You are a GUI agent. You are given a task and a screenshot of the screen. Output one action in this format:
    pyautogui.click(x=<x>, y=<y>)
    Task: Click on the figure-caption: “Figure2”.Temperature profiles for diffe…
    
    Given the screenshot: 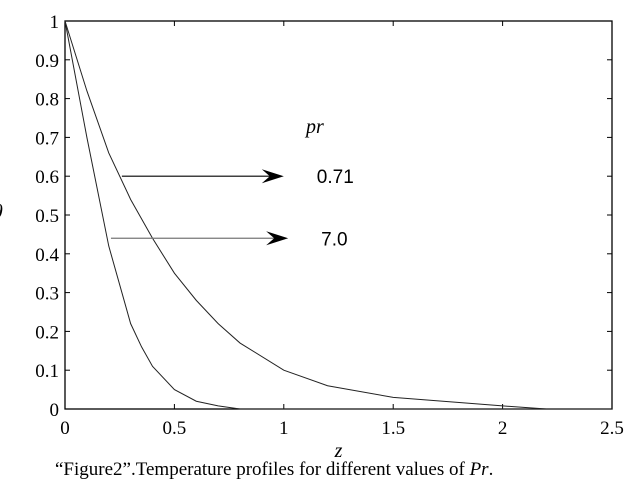 What is the action you would take?
    pyautogui.click(x=274, y=470)
    